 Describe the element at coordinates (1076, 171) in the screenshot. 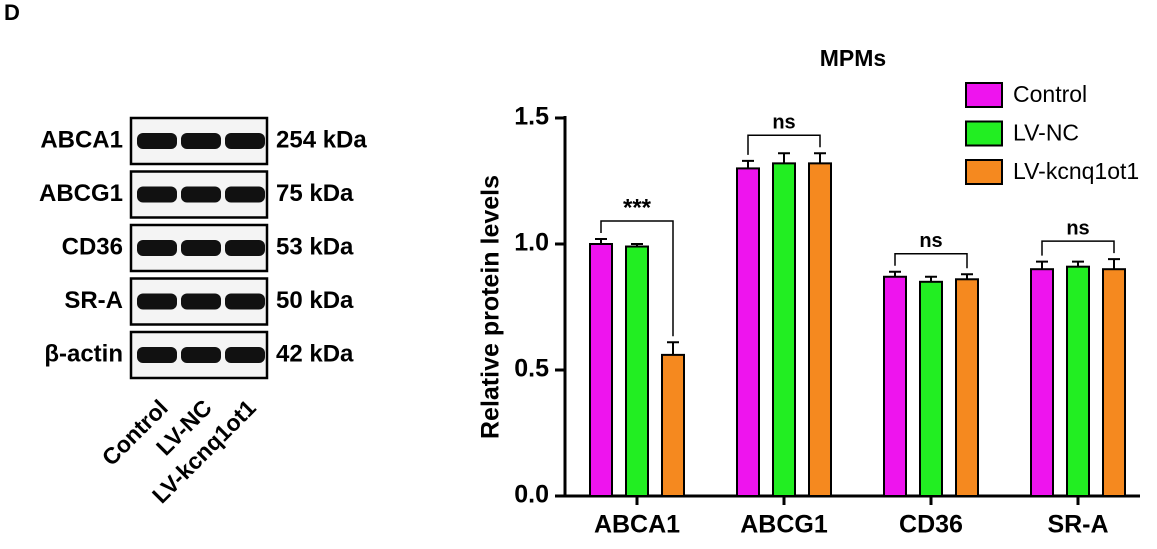

I see `legend-label: LV-kcnq1ot1` at that location.